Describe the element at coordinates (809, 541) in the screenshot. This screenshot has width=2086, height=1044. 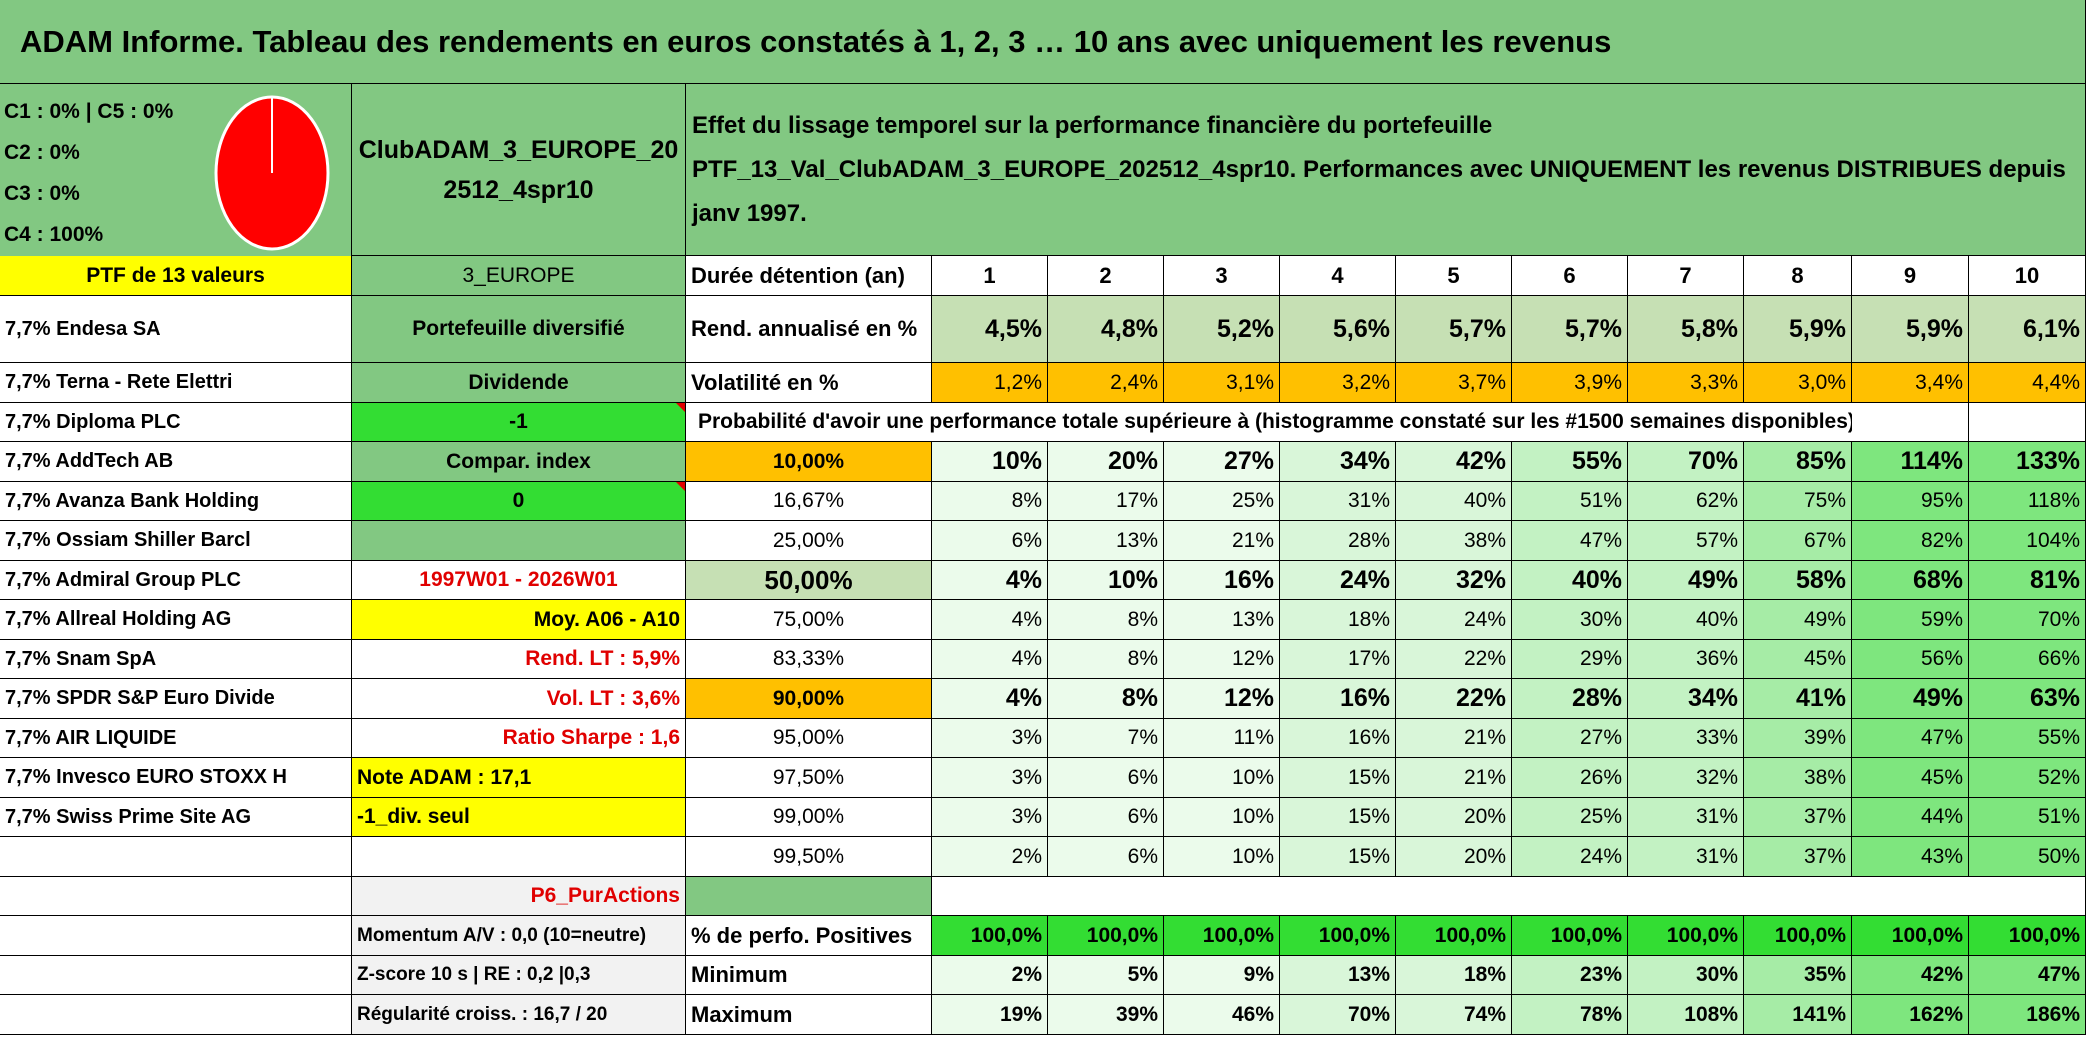
I see `probability-threshold: 25,00%` at that location.